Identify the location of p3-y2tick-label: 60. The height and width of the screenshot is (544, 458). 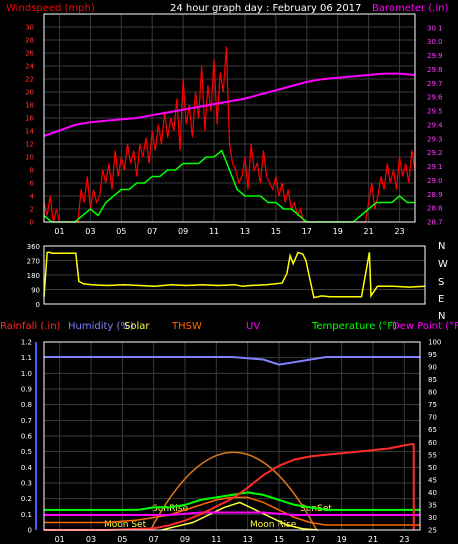
(432, 443).